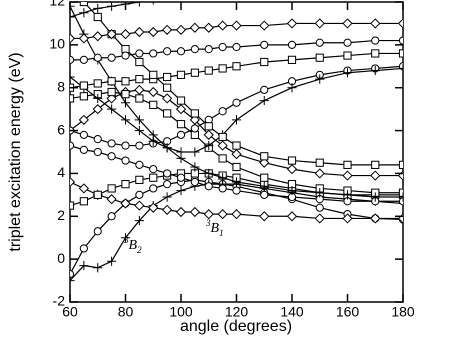 The height and width of the screenshot is (337, 474). What do you see at coordinates (236, 326) in the screenshot?
I see `x-axis-title: angle (degrees)` at bounding box center [236, 326].